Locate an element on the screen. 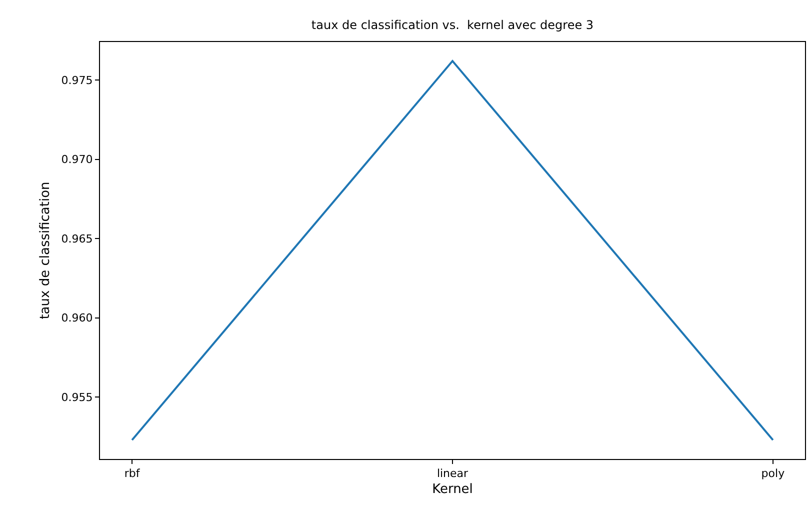 This screenshot has height=508, width=811. y-tick-label: 0.975 is located at coordinates (77, 80).